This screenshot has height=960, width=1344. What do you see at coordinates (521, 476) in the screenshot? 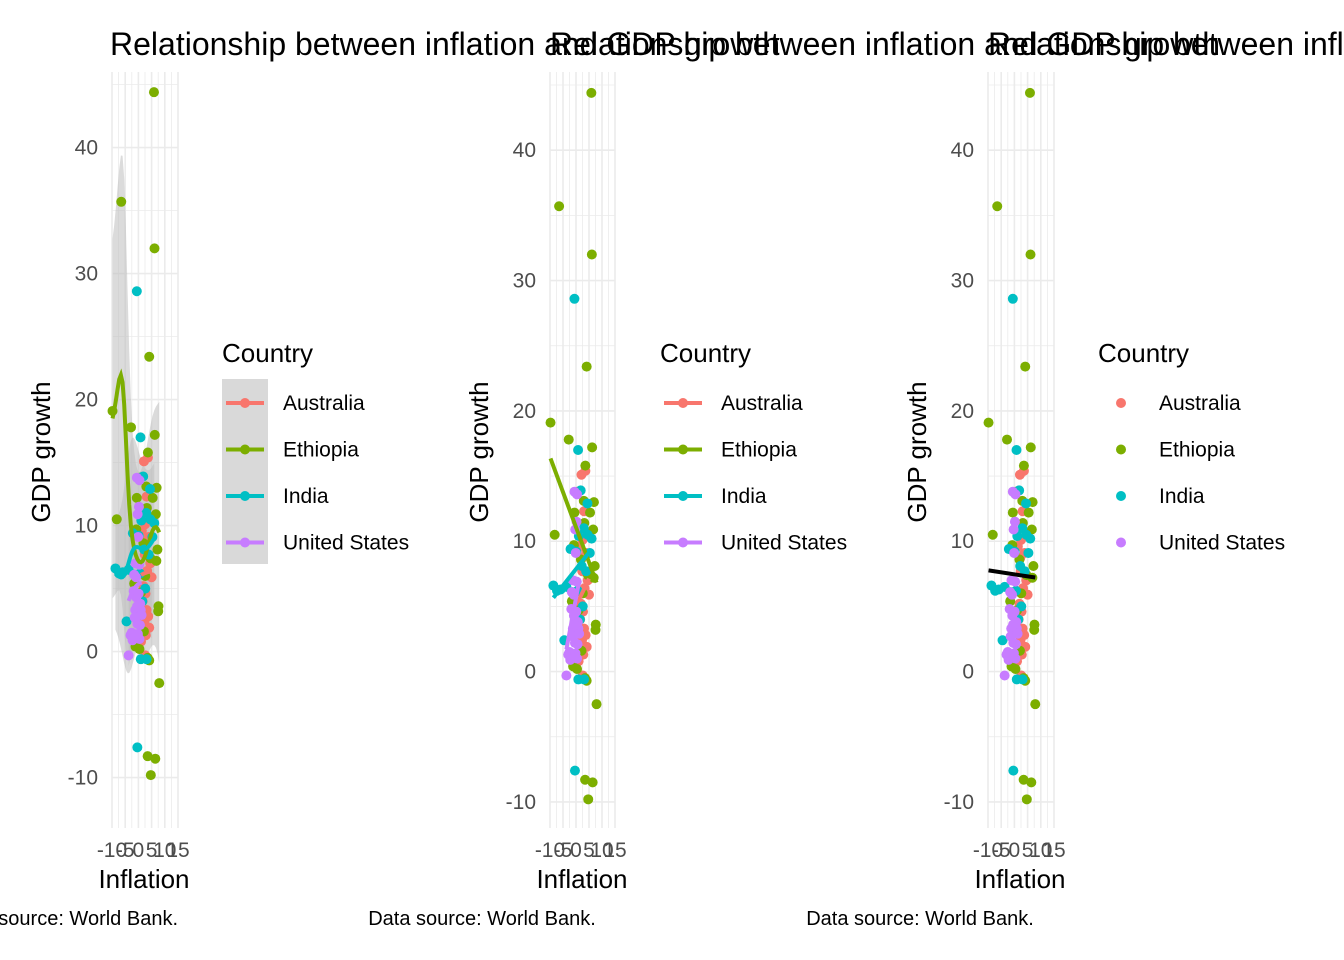
I see `panel-2-y-ticks: -10 0 10 20 30 40` at bounding box center [521, 476].